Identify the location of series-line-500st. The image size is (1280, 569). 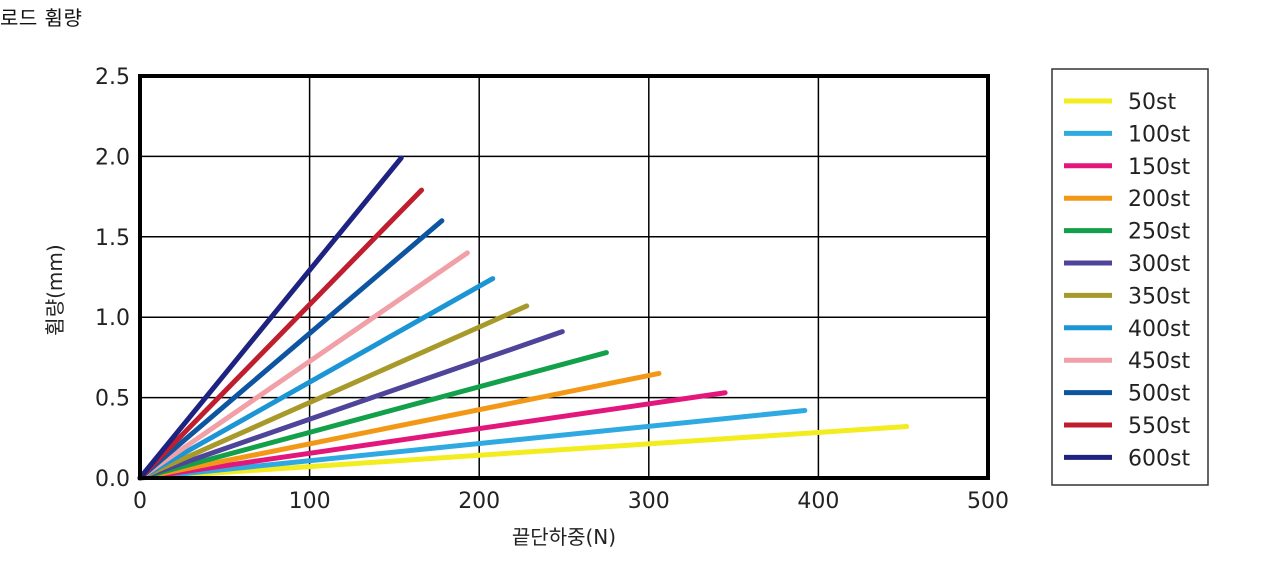
(291, 349).